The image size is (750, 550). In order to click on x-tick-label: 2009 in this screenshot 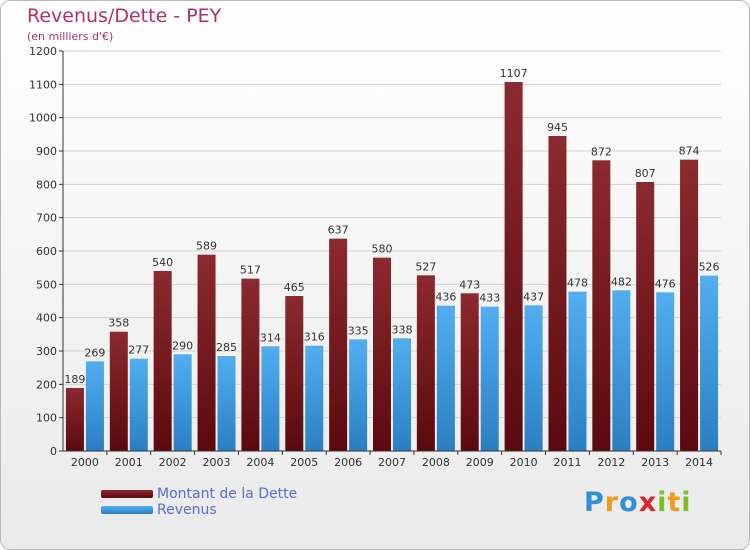, I will do `click(480, 462)`.